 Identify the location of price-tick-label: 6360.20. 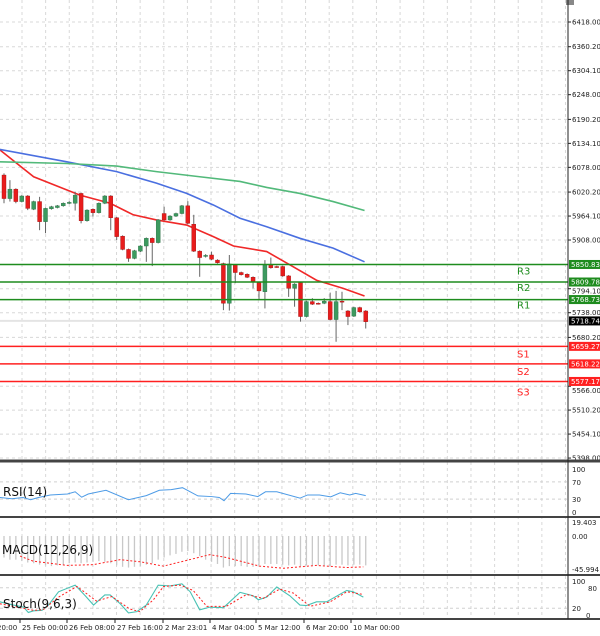
(586, 47).